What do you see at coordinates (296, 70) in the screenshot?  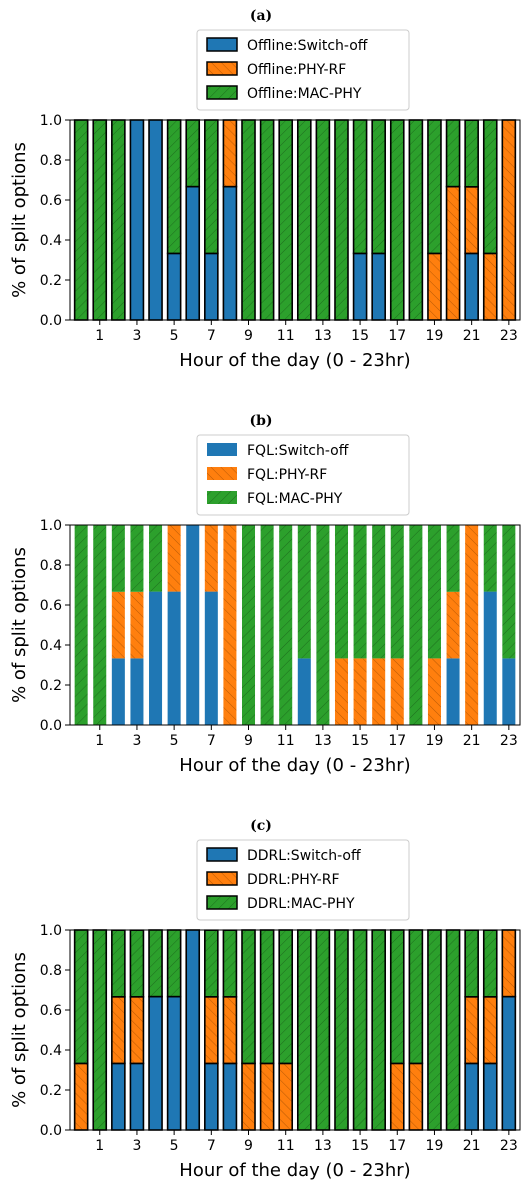 I see `legend-label-phy-rf: Offline:PHY-RF` at bounding box center [296, 70].